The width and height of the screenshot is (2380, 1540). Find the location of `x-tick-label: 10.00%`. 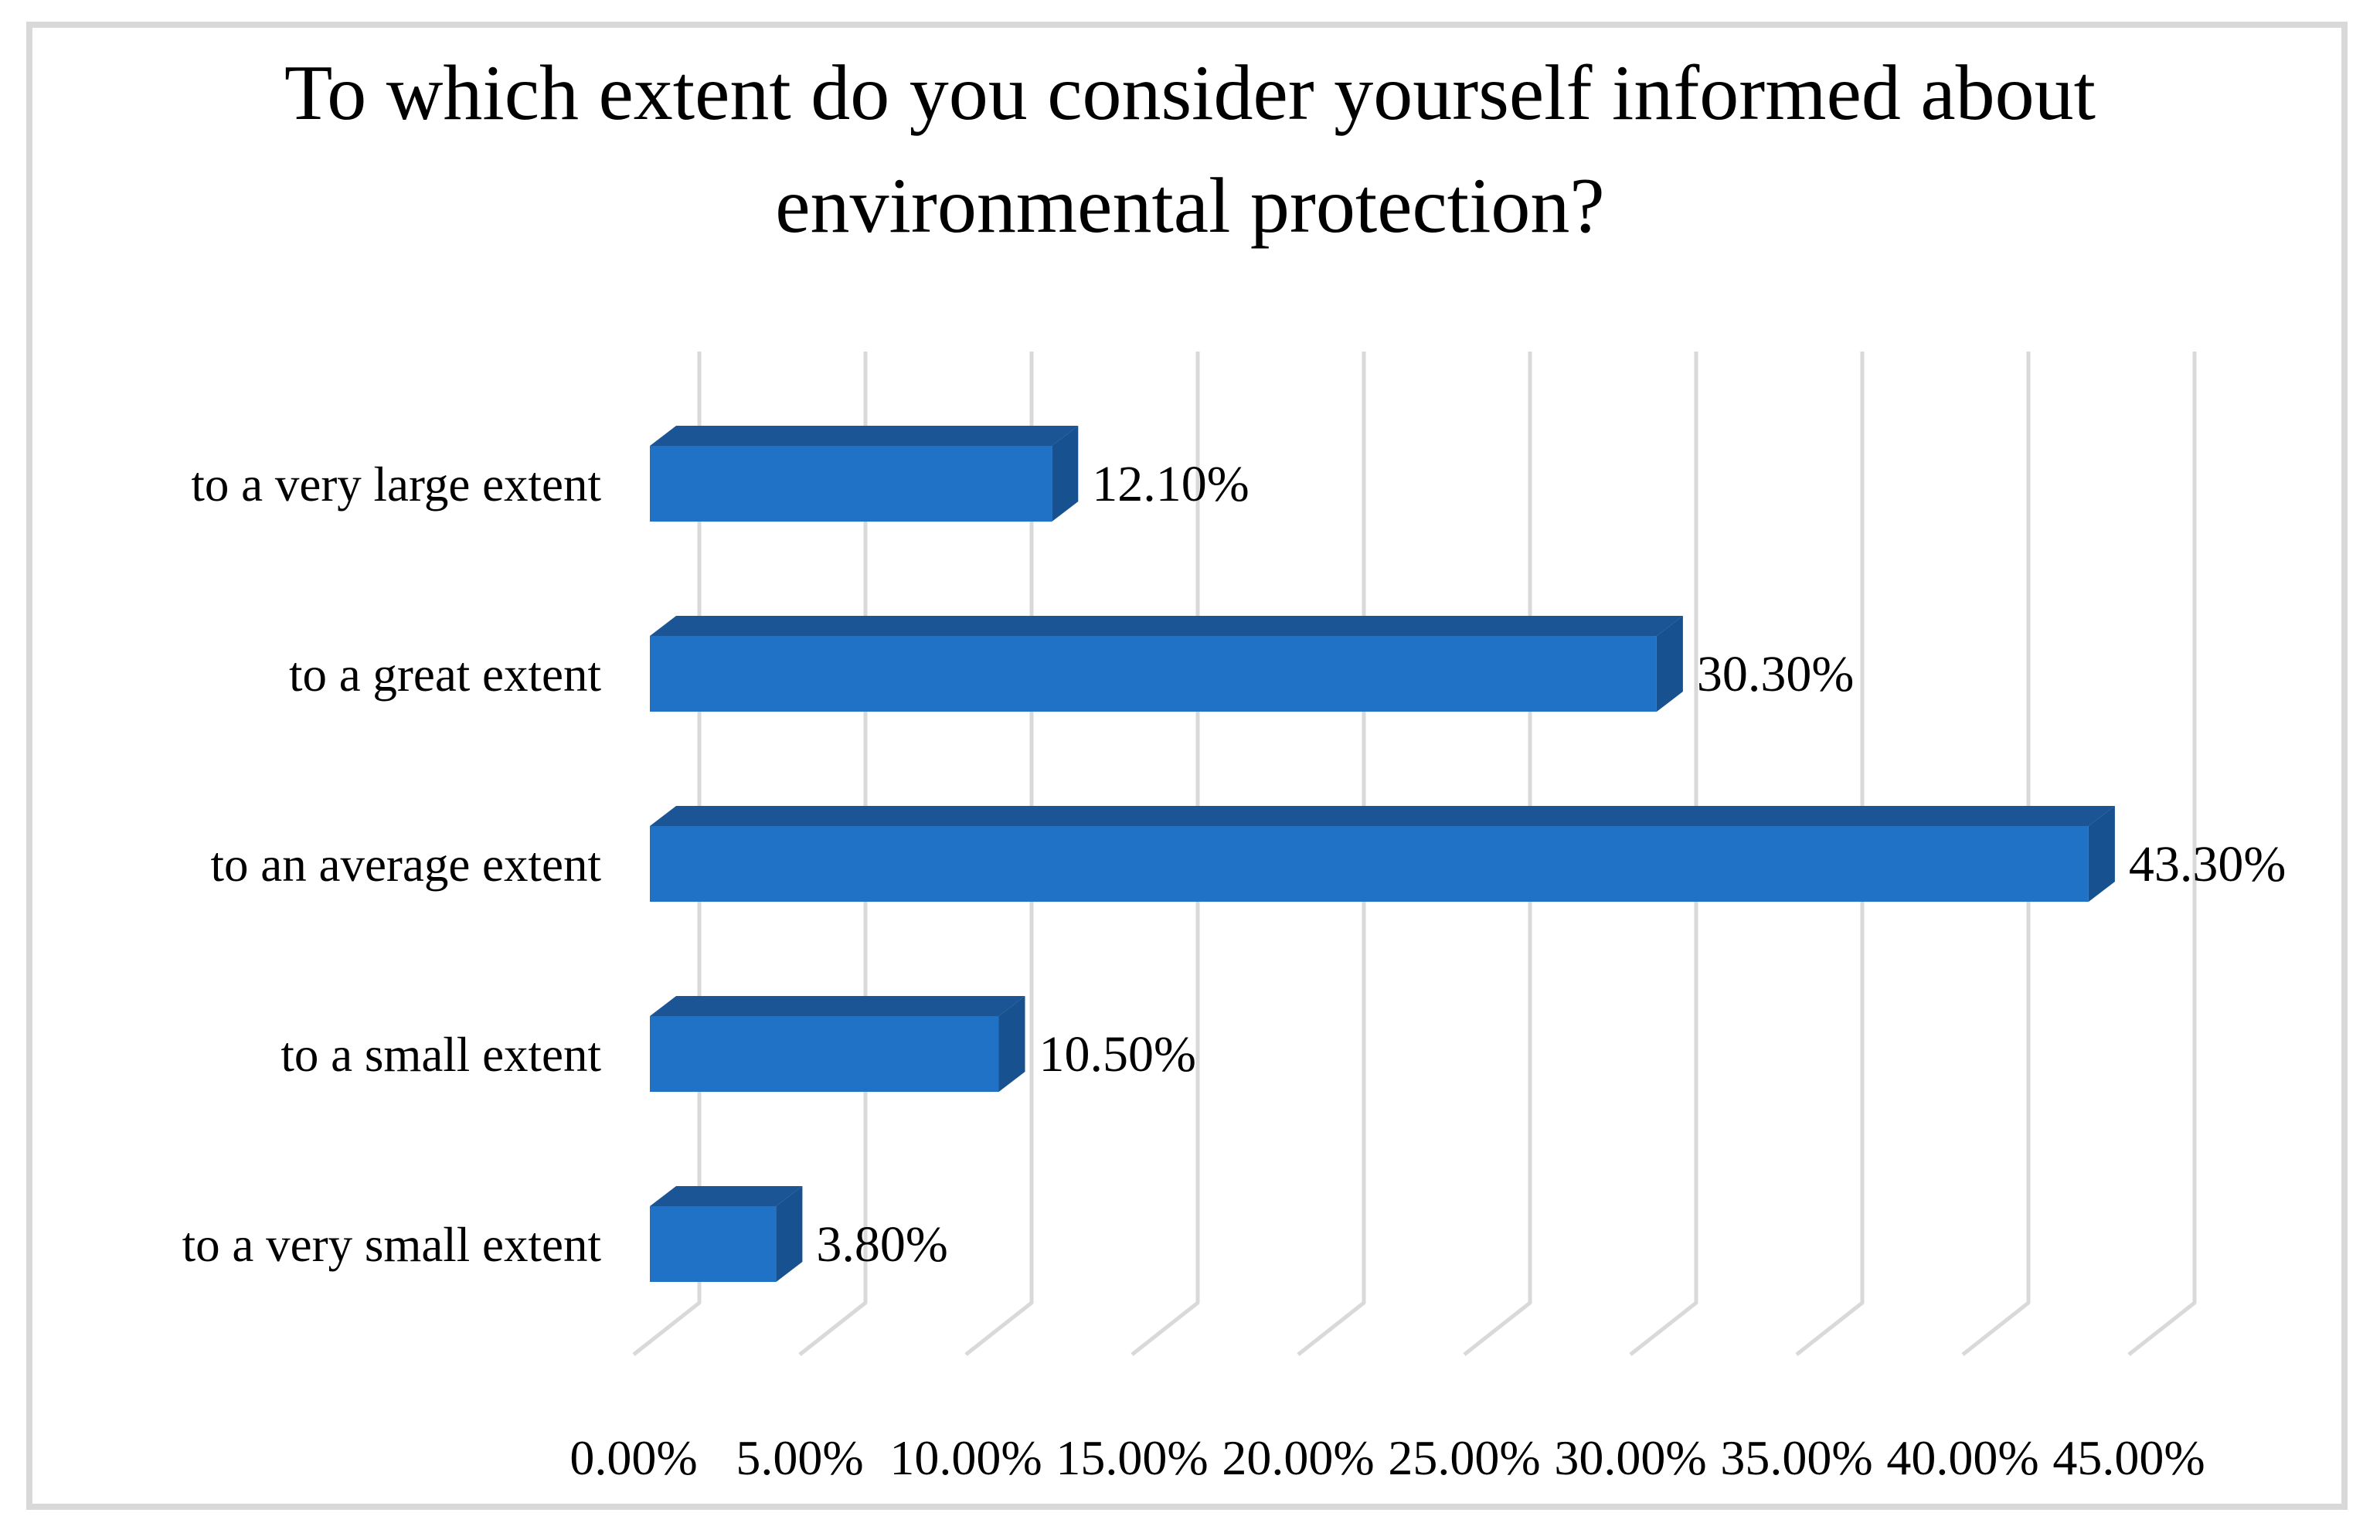

x-tick-label: 10.00% is located at coordinates (965, 1457).